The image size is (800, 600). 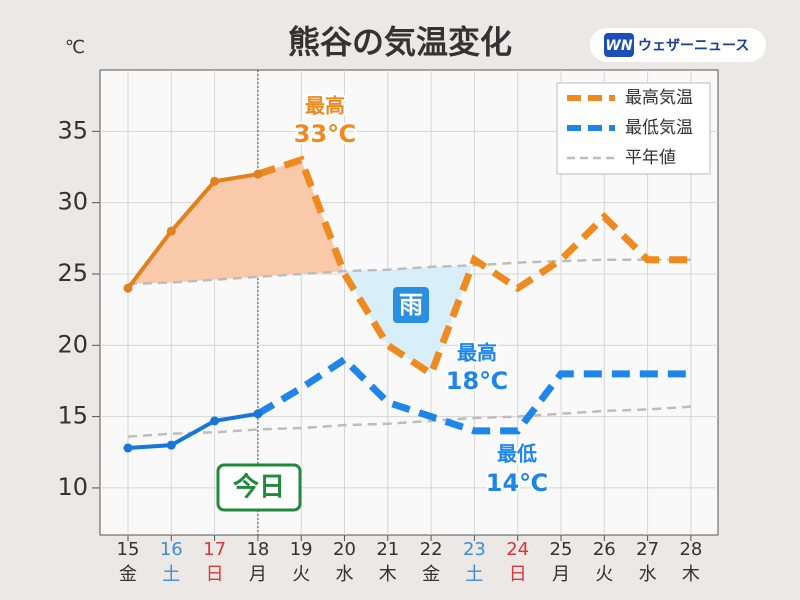 What do you see at coordinates (387, 549) in the screenshot?
I see `x-tick-label: 21` at bounding box center [387, 549].